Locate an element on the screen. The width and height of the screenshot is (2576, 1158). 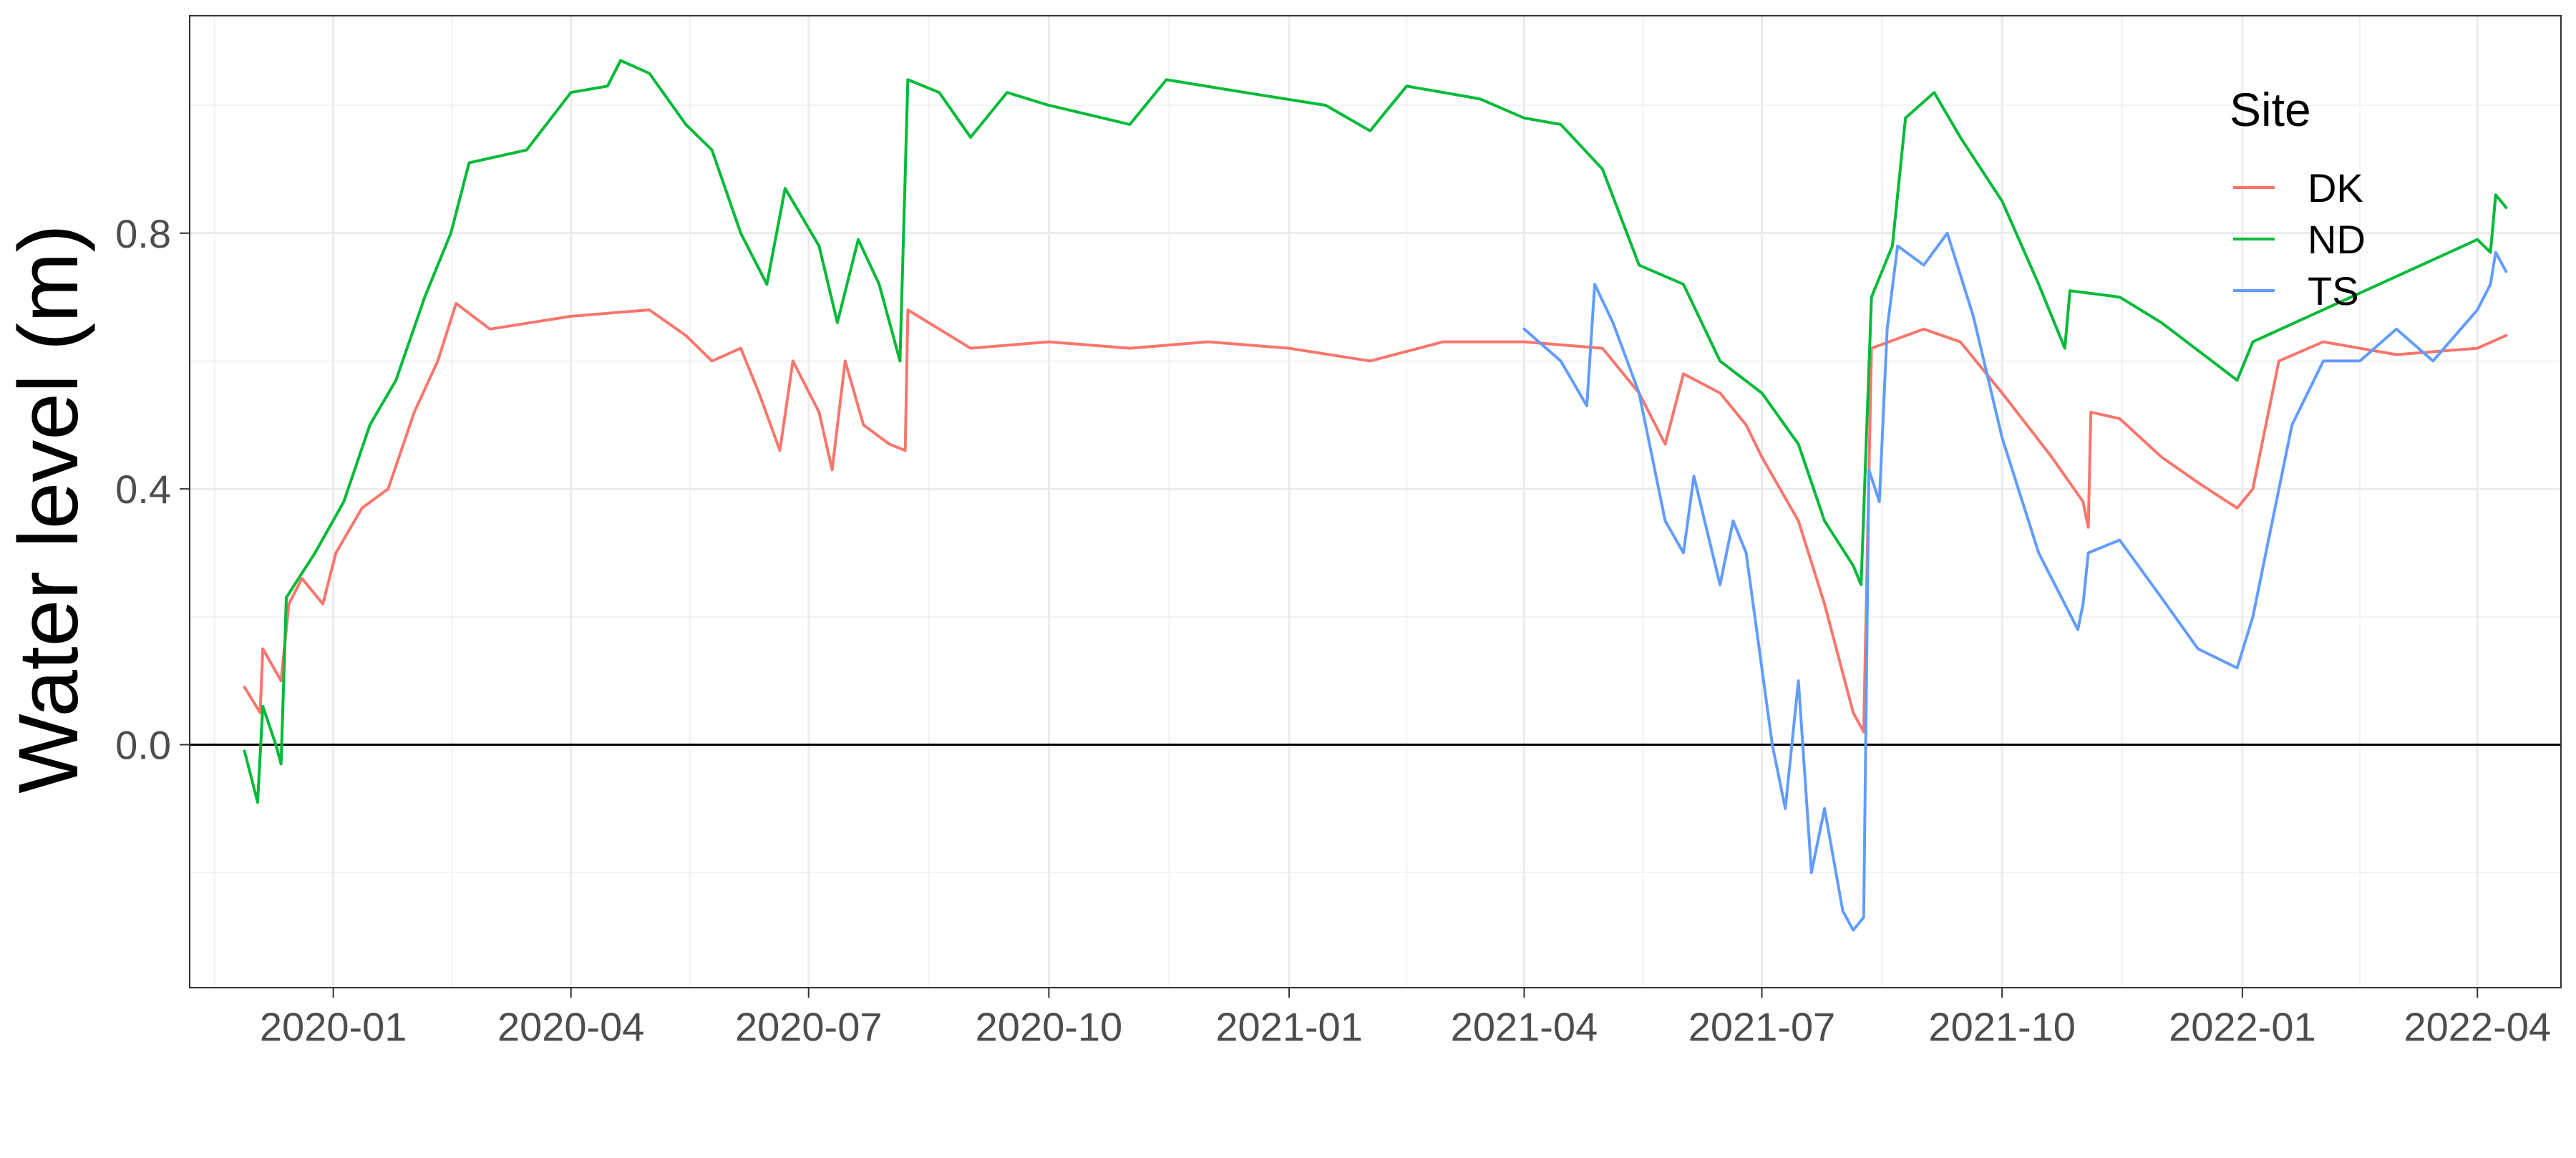
y-tick-label: 0.0 is located at coordinates (143, 745).